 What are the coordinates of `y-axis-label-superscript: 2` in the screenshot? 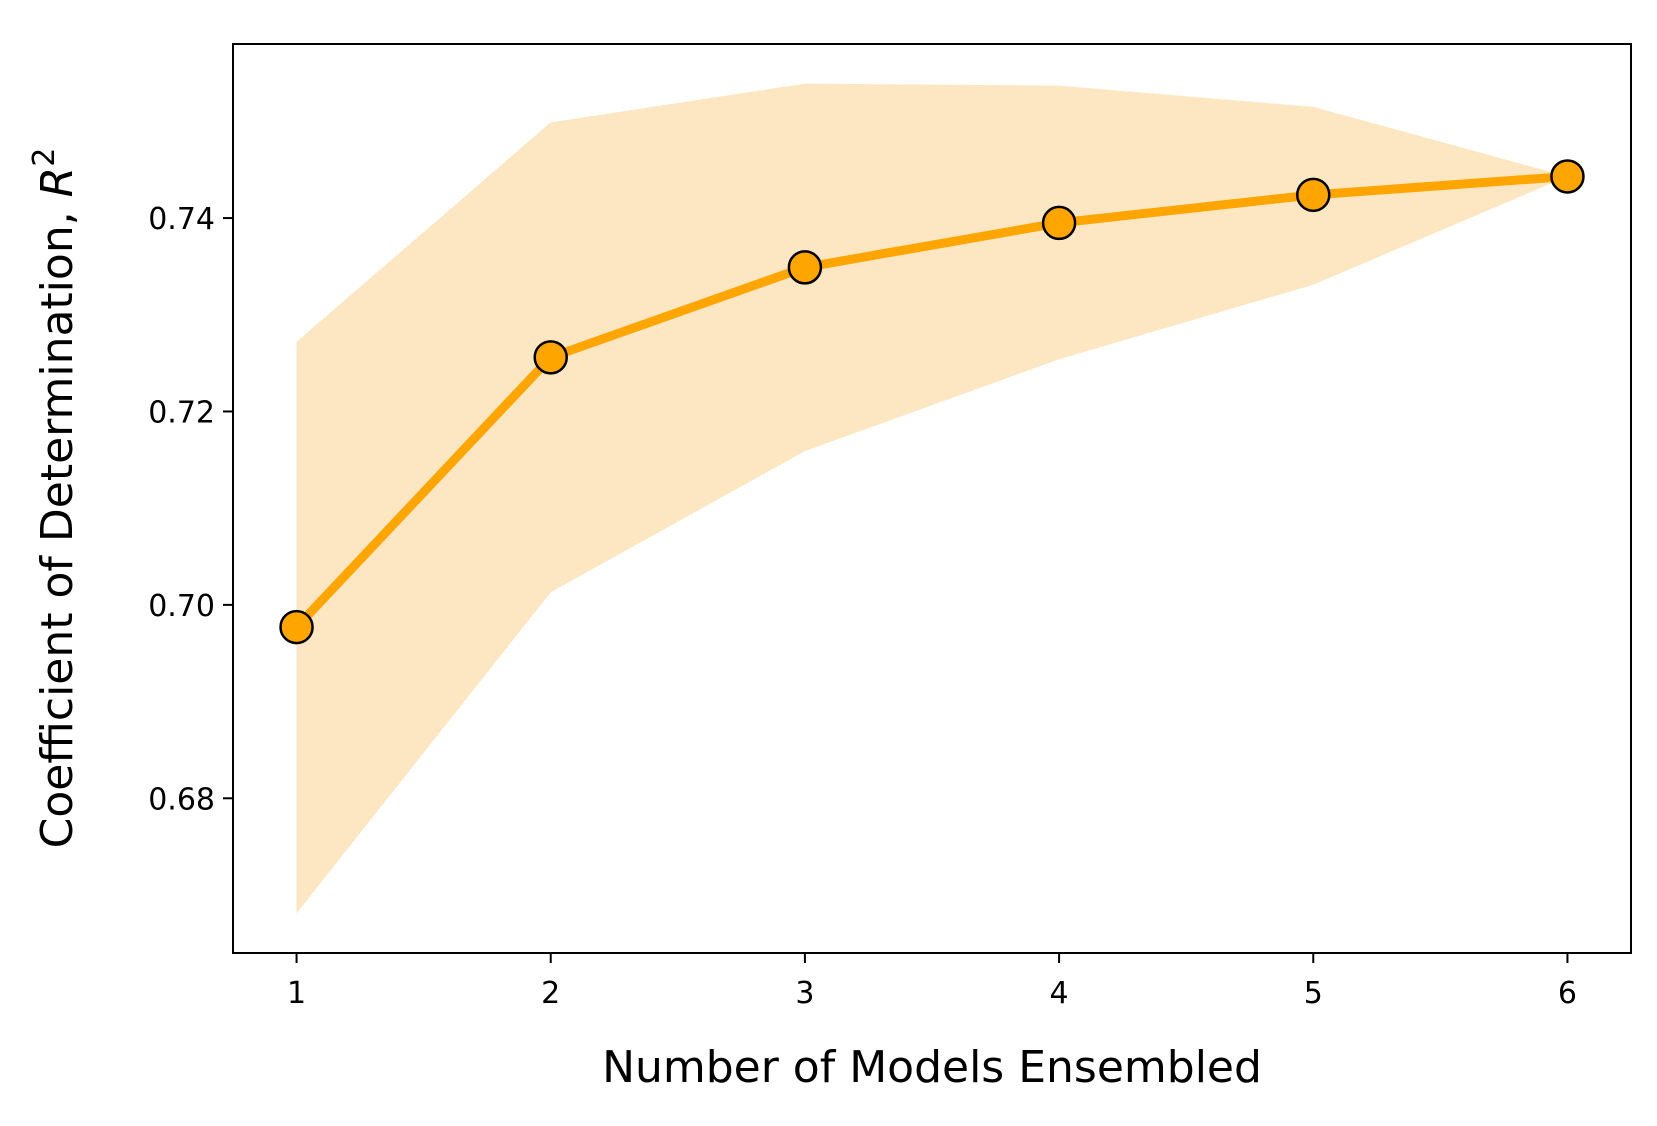 It's located at (44, 157).